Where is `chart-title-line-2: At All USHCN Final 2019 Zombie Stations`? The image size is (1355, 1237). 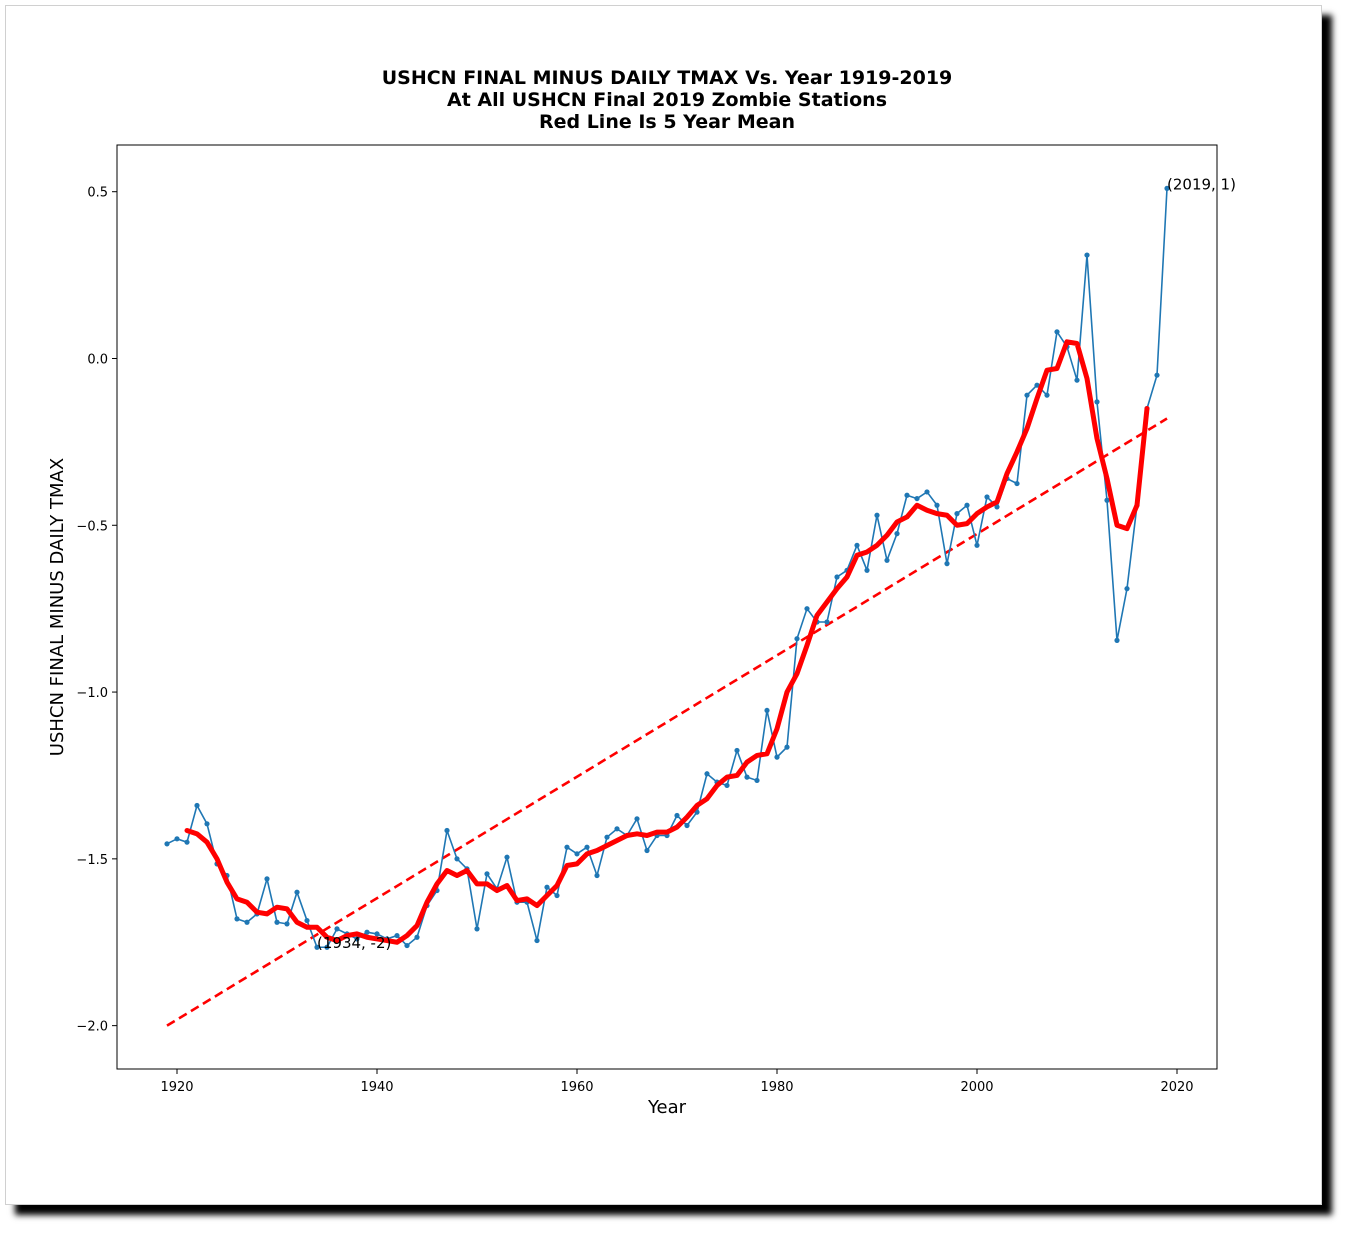
chart-title-line-2: At All USHCN Final 2019 Zombie Stations is located at coordinates (667, 100).